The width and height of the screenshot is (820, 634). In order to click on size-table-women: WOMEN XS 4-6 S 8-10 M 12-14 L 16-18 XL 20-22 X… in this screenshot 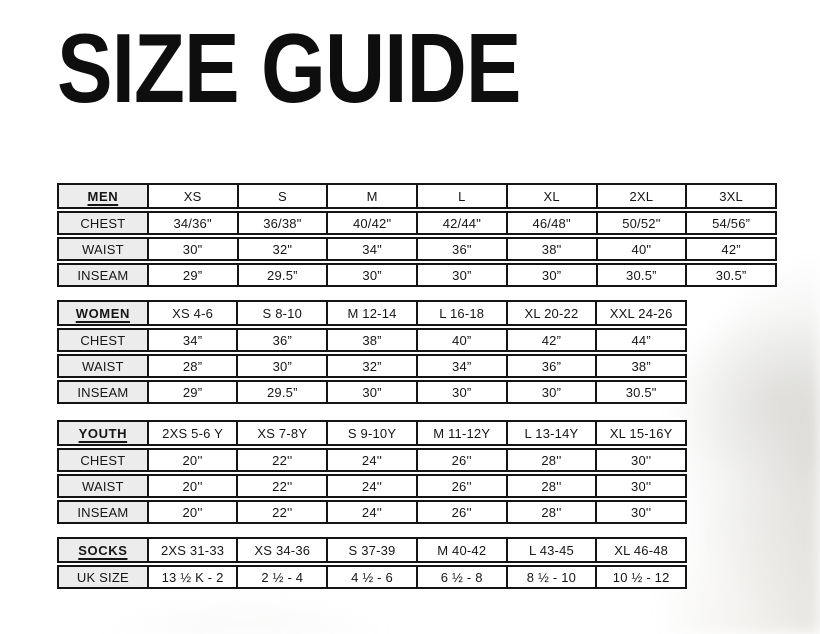, I will do `click(372, 352)`.